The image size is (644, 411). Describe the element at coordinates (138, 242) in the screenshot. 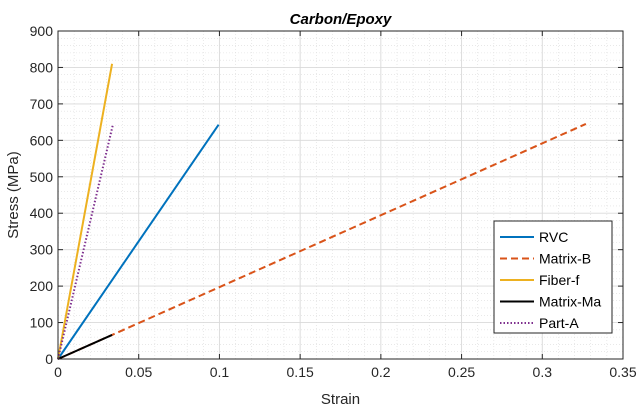

I see `series-line-rvc` at that location.